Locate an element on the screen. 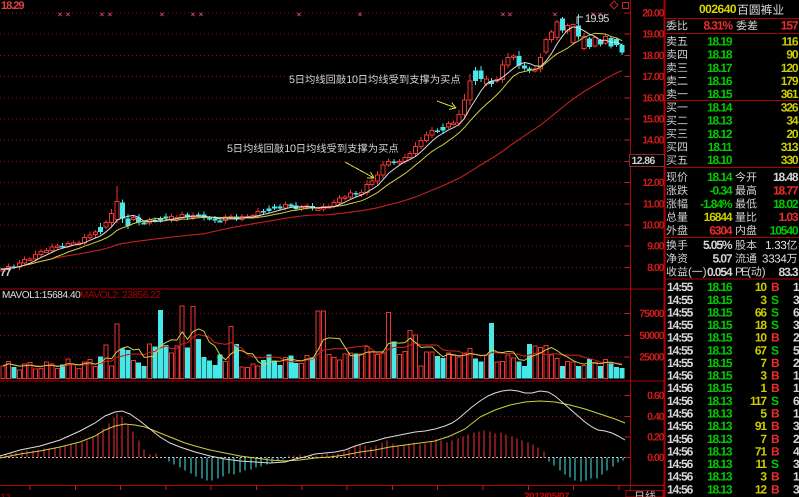 This screenshot has width=799, height=497. svg-text: 25000 is located at coordinates (651, 358).